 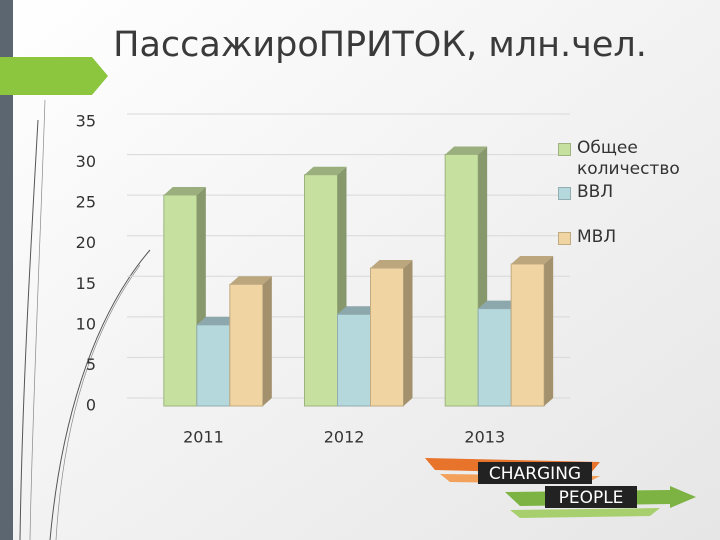 What do you see at coordinates (91, 405) in the screenshot?
I see `y-tick-label: 0` at bounding box center [91, 405].